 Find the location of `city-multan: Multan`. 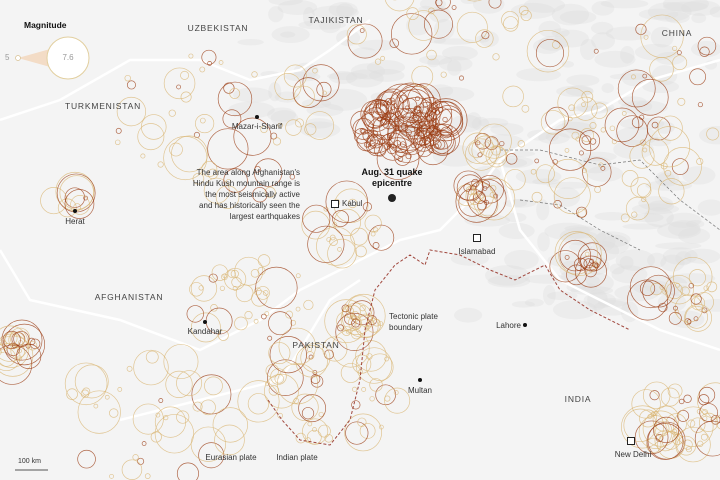

city-multan: Multan is located at coordinates (420, 390).